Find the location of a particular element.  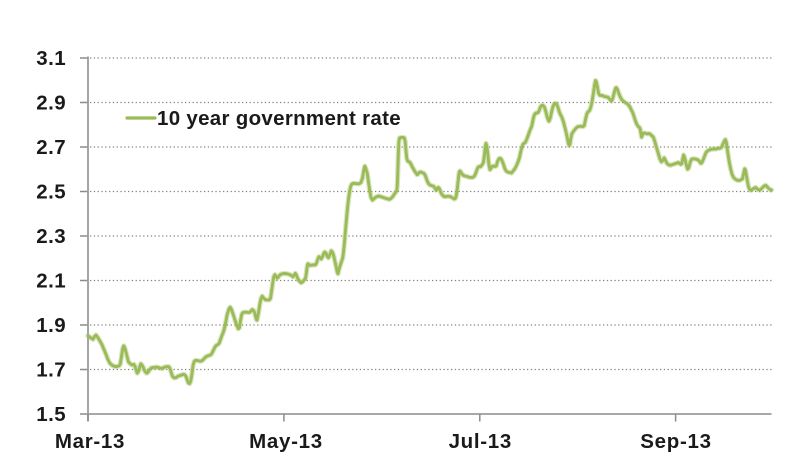

svg-text: 2.9 is located at coordinates (51, 103).